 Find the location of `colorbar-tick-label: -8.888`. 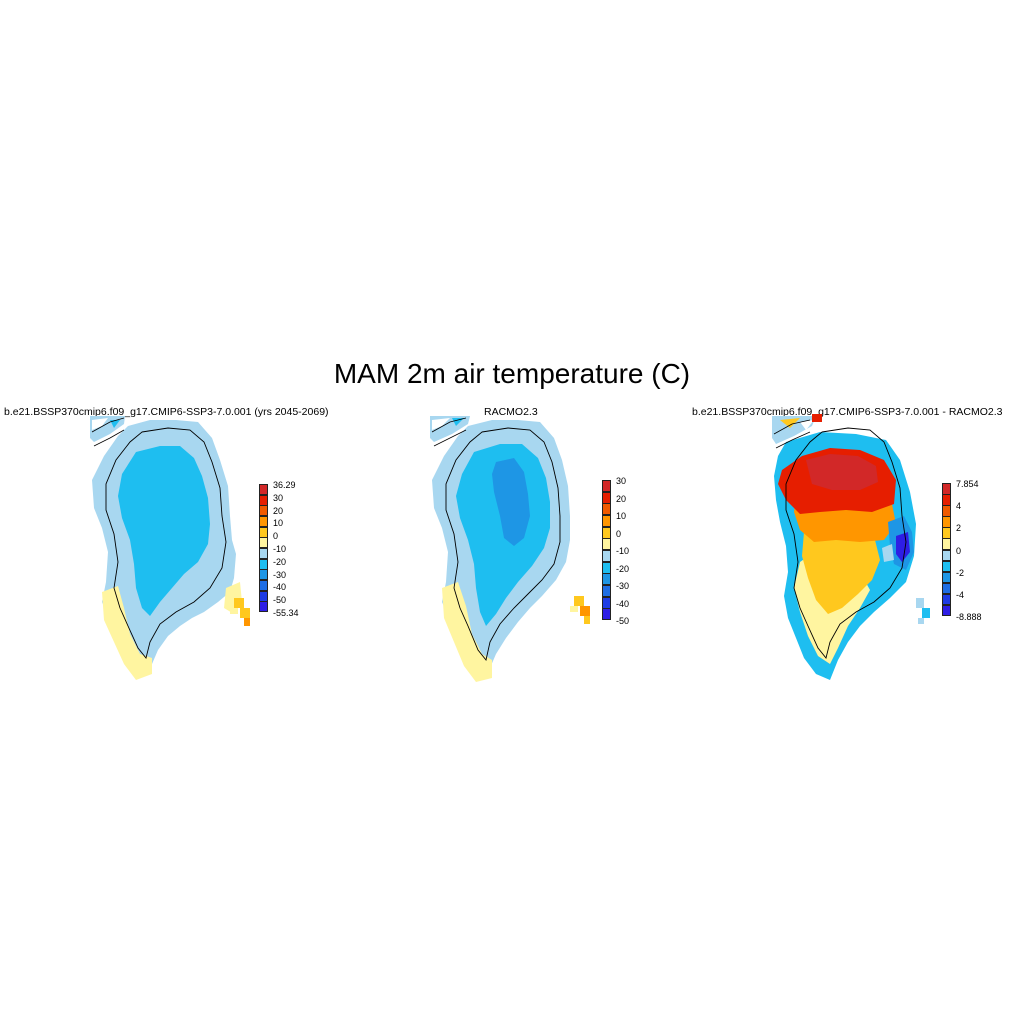

colorbar-tick-label: -8.888 is located at coordinates (969, 617).